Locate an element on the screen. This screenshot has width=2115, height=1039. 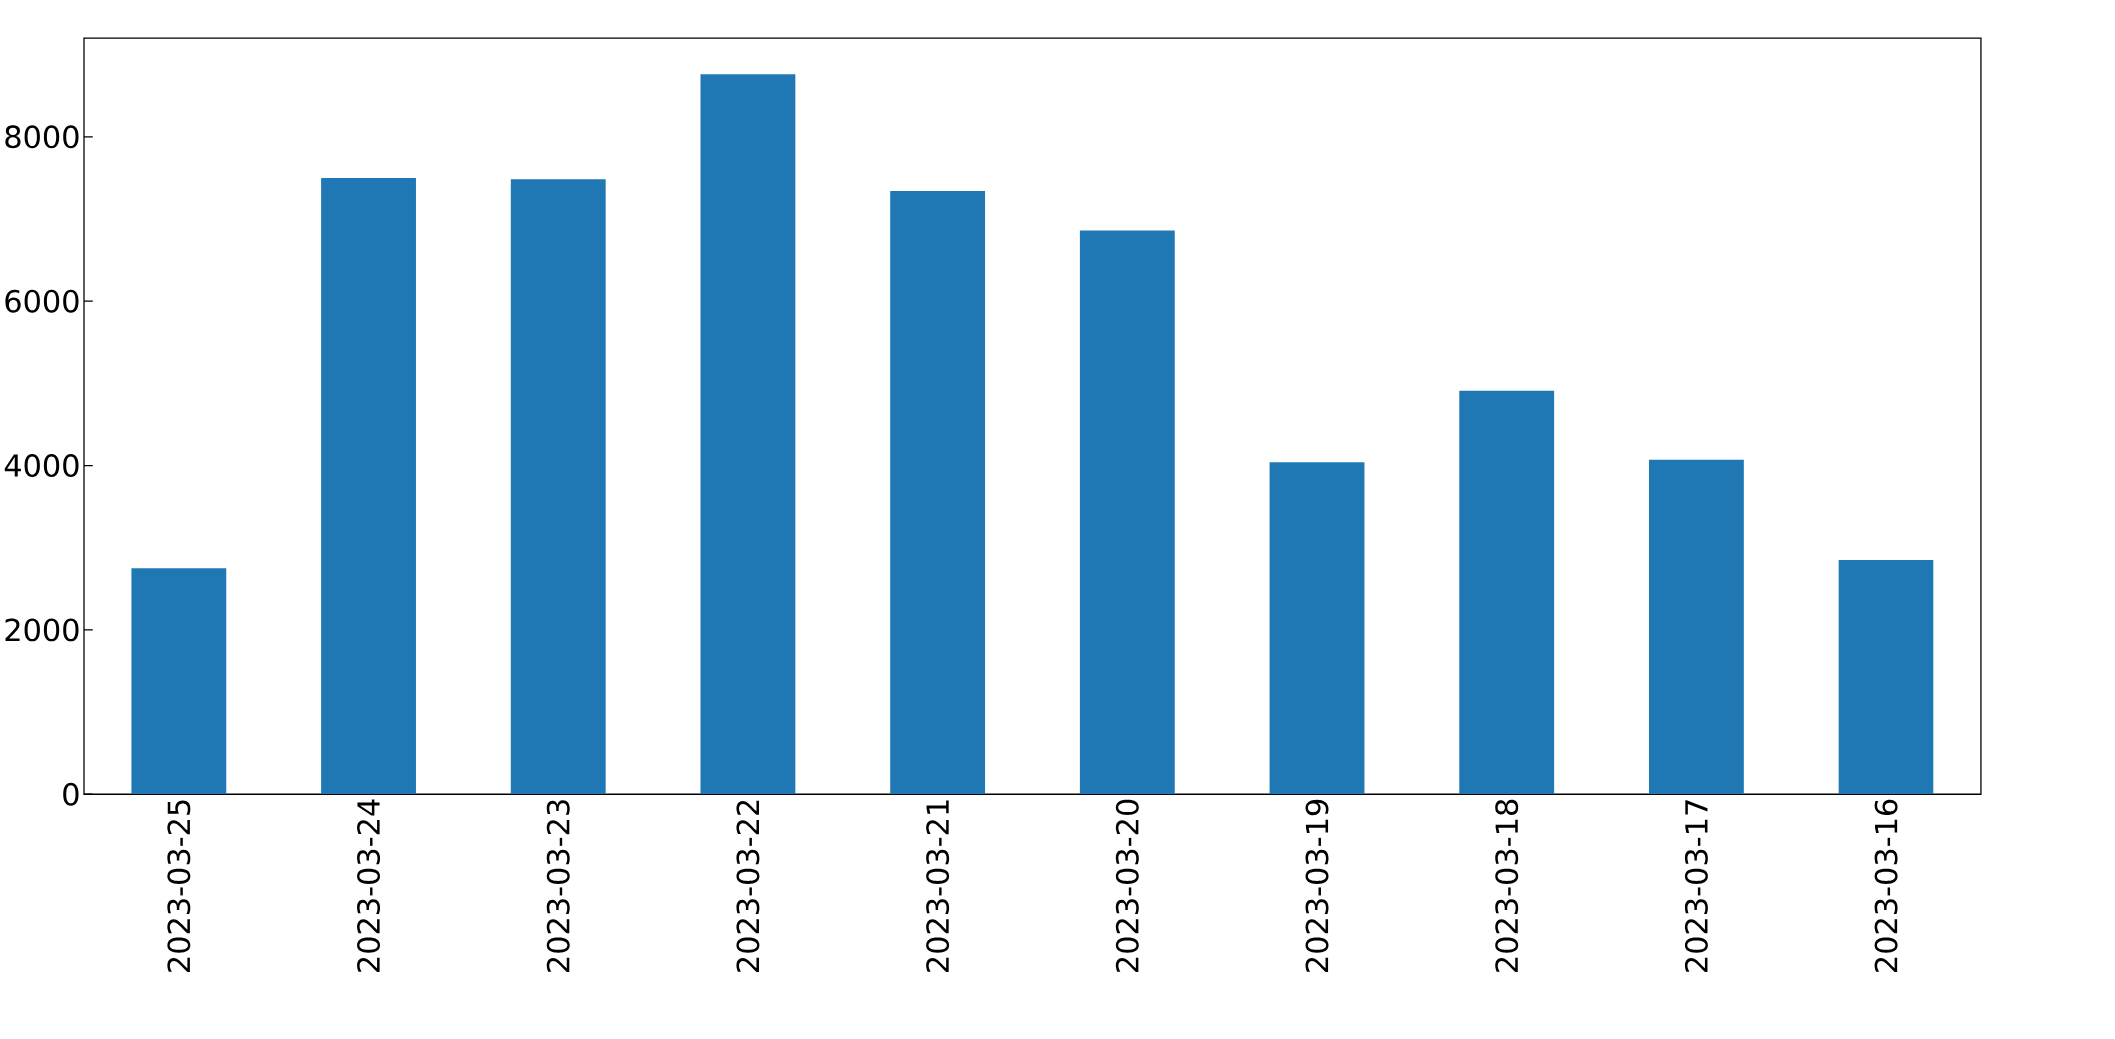
y-tick-label: 6000 is located at coordinates (42, 301).